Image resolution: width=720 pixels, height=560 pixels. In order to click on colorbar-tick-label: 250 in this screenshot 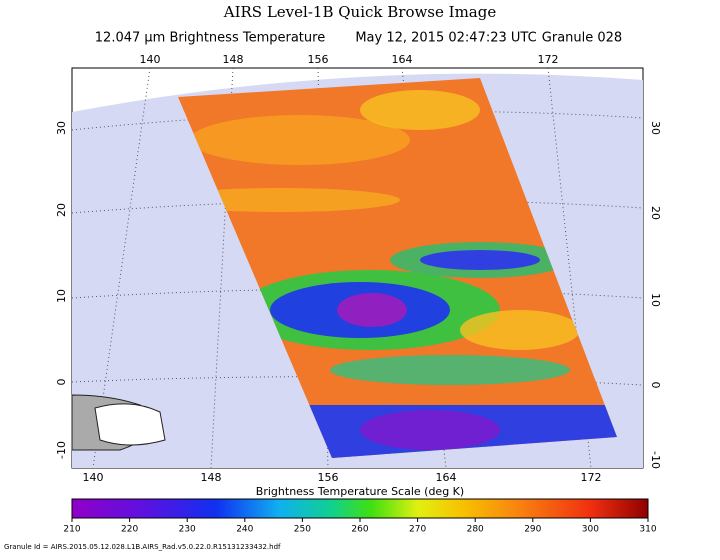, I will do `click(302, 530)`.